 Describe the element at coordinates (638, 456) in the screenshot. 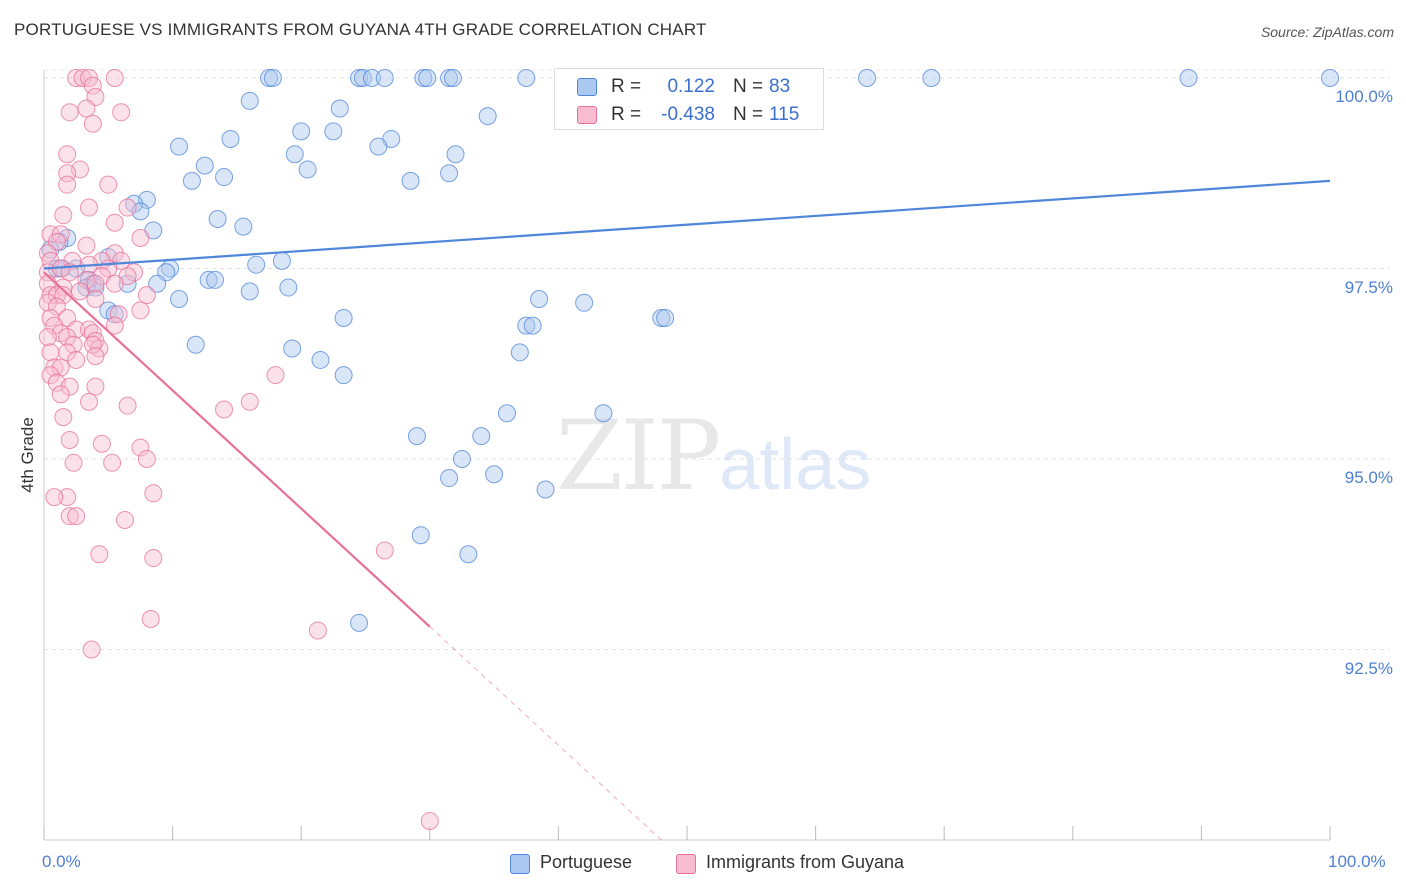

I see `watermark-zip: ZIP` at that location.